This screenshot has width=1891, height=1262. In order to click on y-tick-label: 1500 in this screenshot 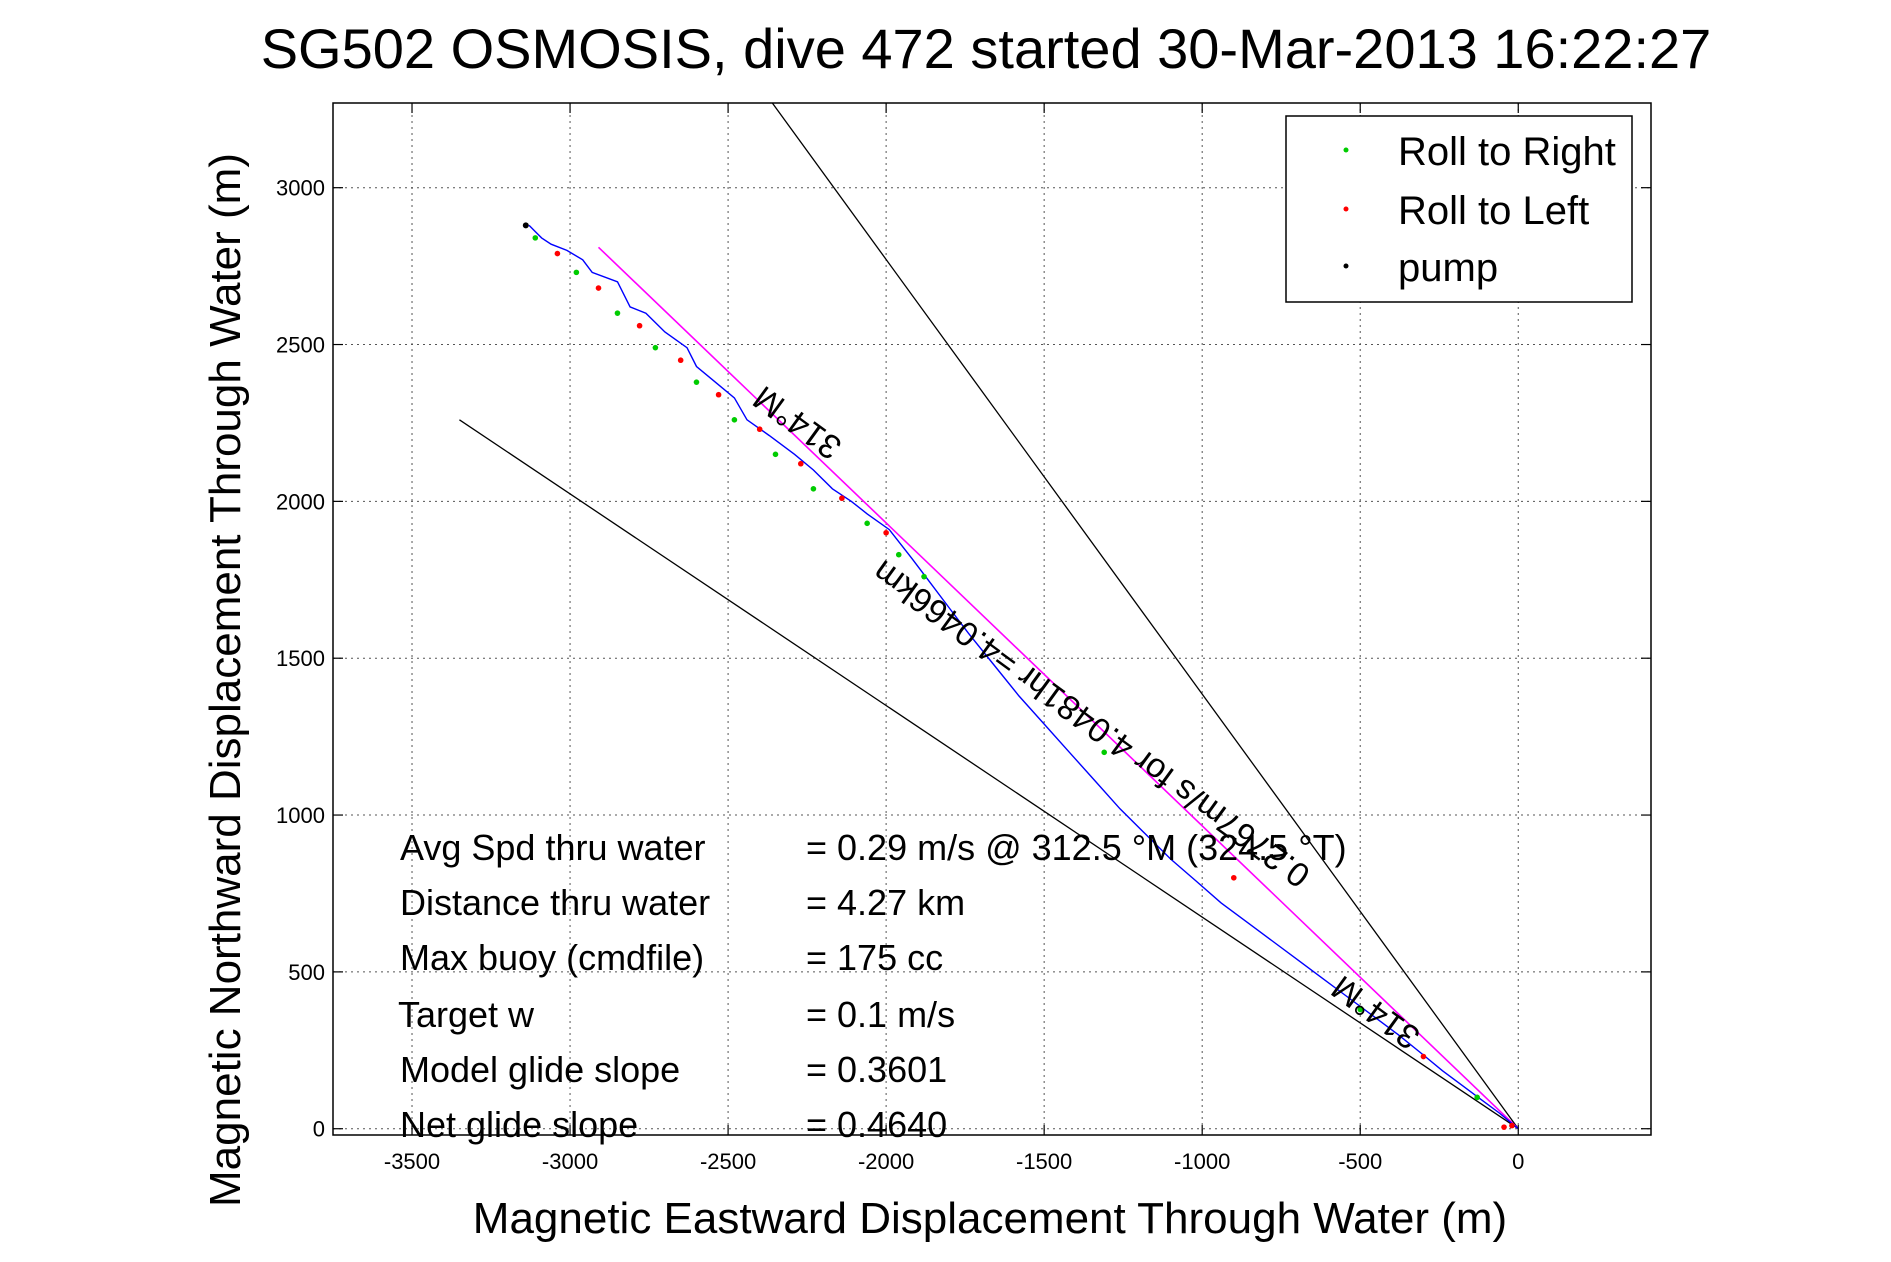, I will do `click(300, 658)`.